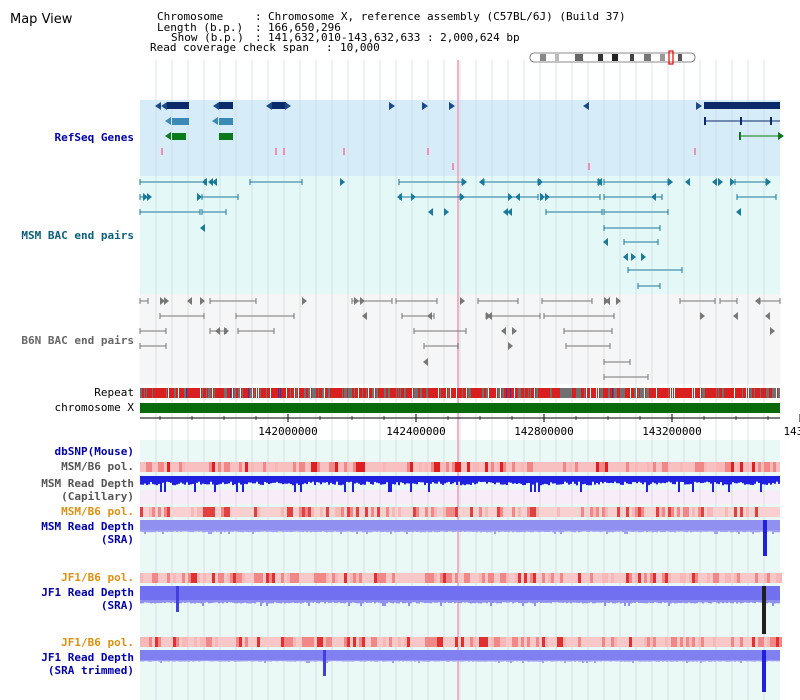  What do you see at coordinates (607, 301) in the screenshot?
I see `b6n-bac-end` at bounding box center [607, 301].